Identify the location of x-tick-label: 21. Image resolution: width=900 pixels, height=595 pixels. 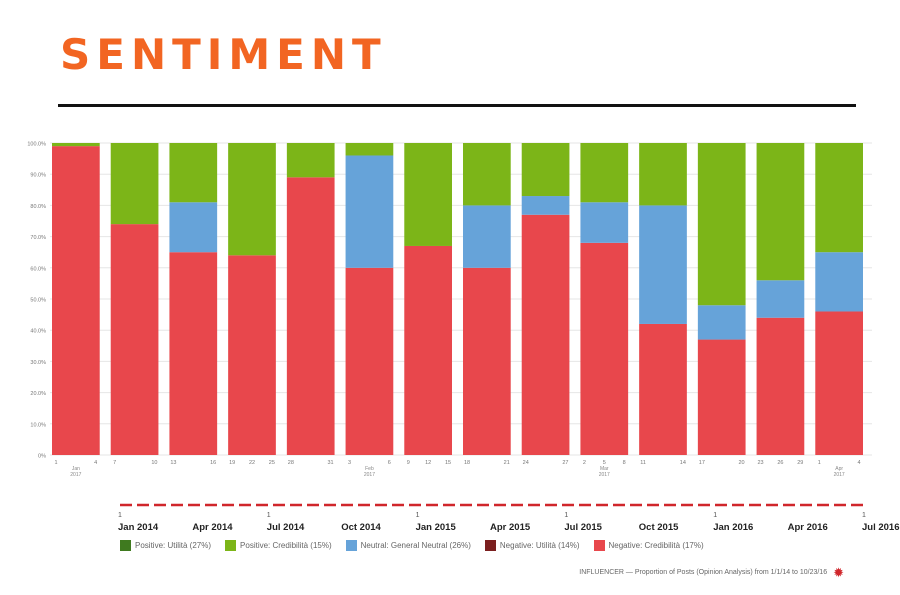
(507, 463).